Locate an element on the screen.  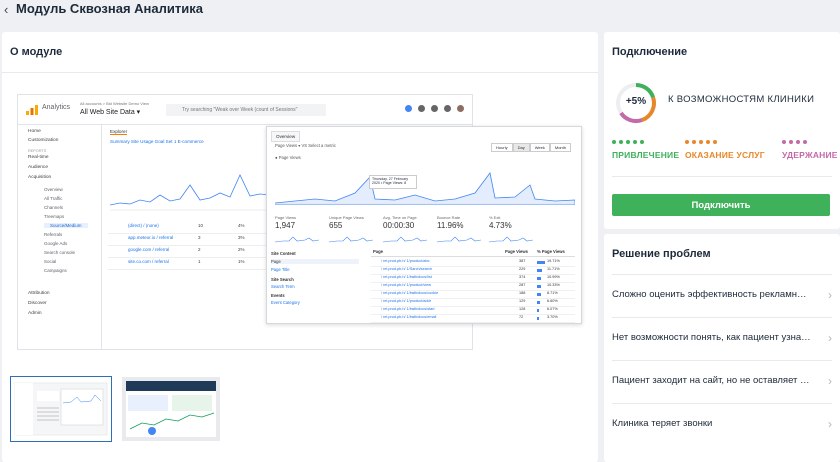
ga-sidebar-item: Audience is located at coordinates (38, 167).